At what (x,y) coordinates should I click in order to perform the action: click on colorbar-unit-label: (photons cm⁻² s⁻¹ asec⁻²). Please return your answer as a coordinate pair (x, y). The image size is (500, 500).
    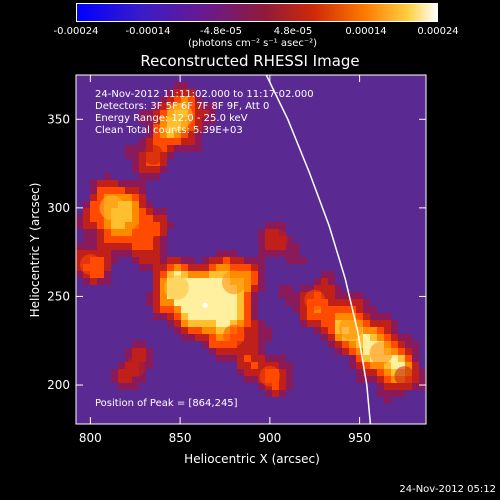
    Looking at the image, I should click on (253, 43).